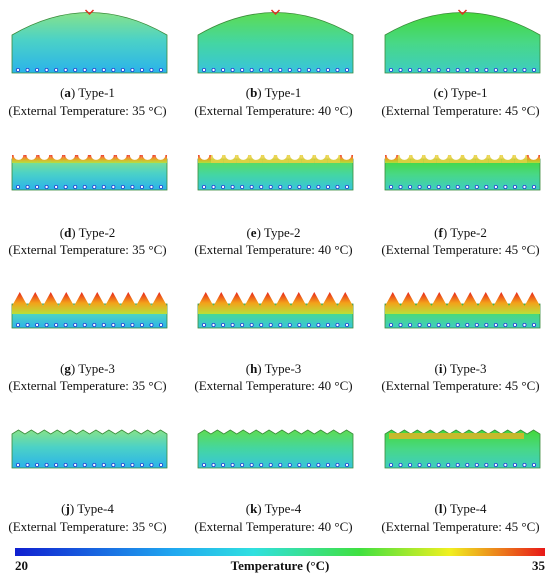 Image resolution: width=550 pixels, height=578 pixels. I want to click on caption: (b) Type-1, so click(274, 92).